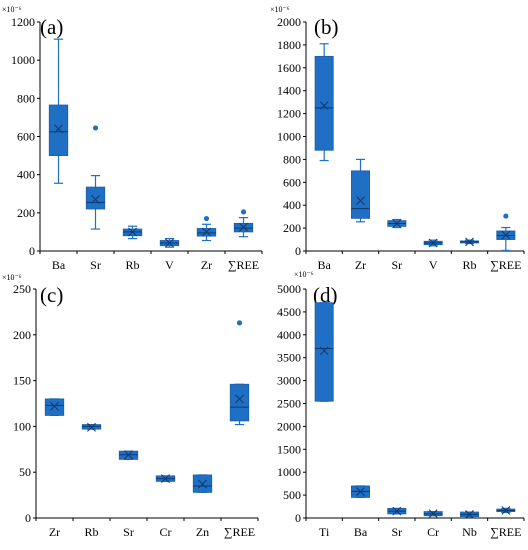 This screenshot has width=528, height=550. What do you see at coordinates (469, 514) in the screenshot?
I see `box-Nb` at bounding box center [469, 514].